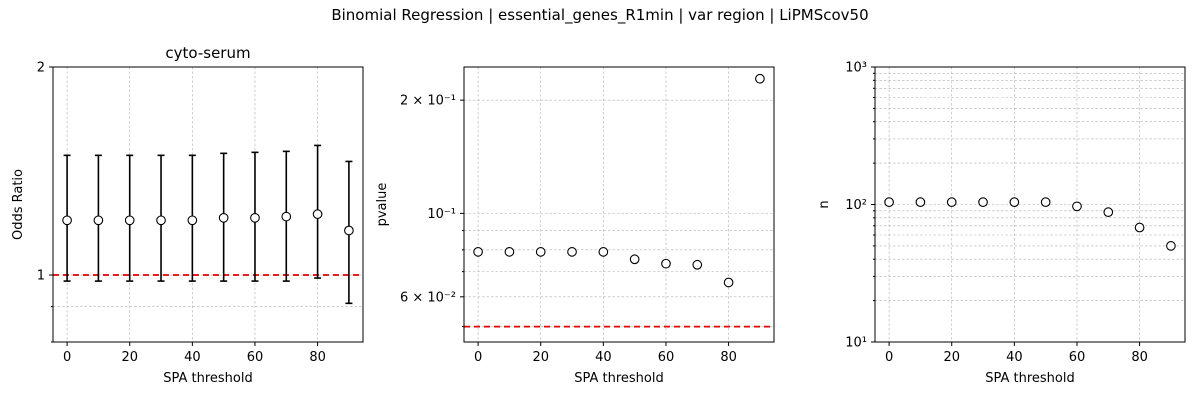 The height and width of the screenshot is (400, 1200). Describe the element at coordinates (441, 214) in the screenshot. I see `y-tick-label: 10⁻¹` at that location.